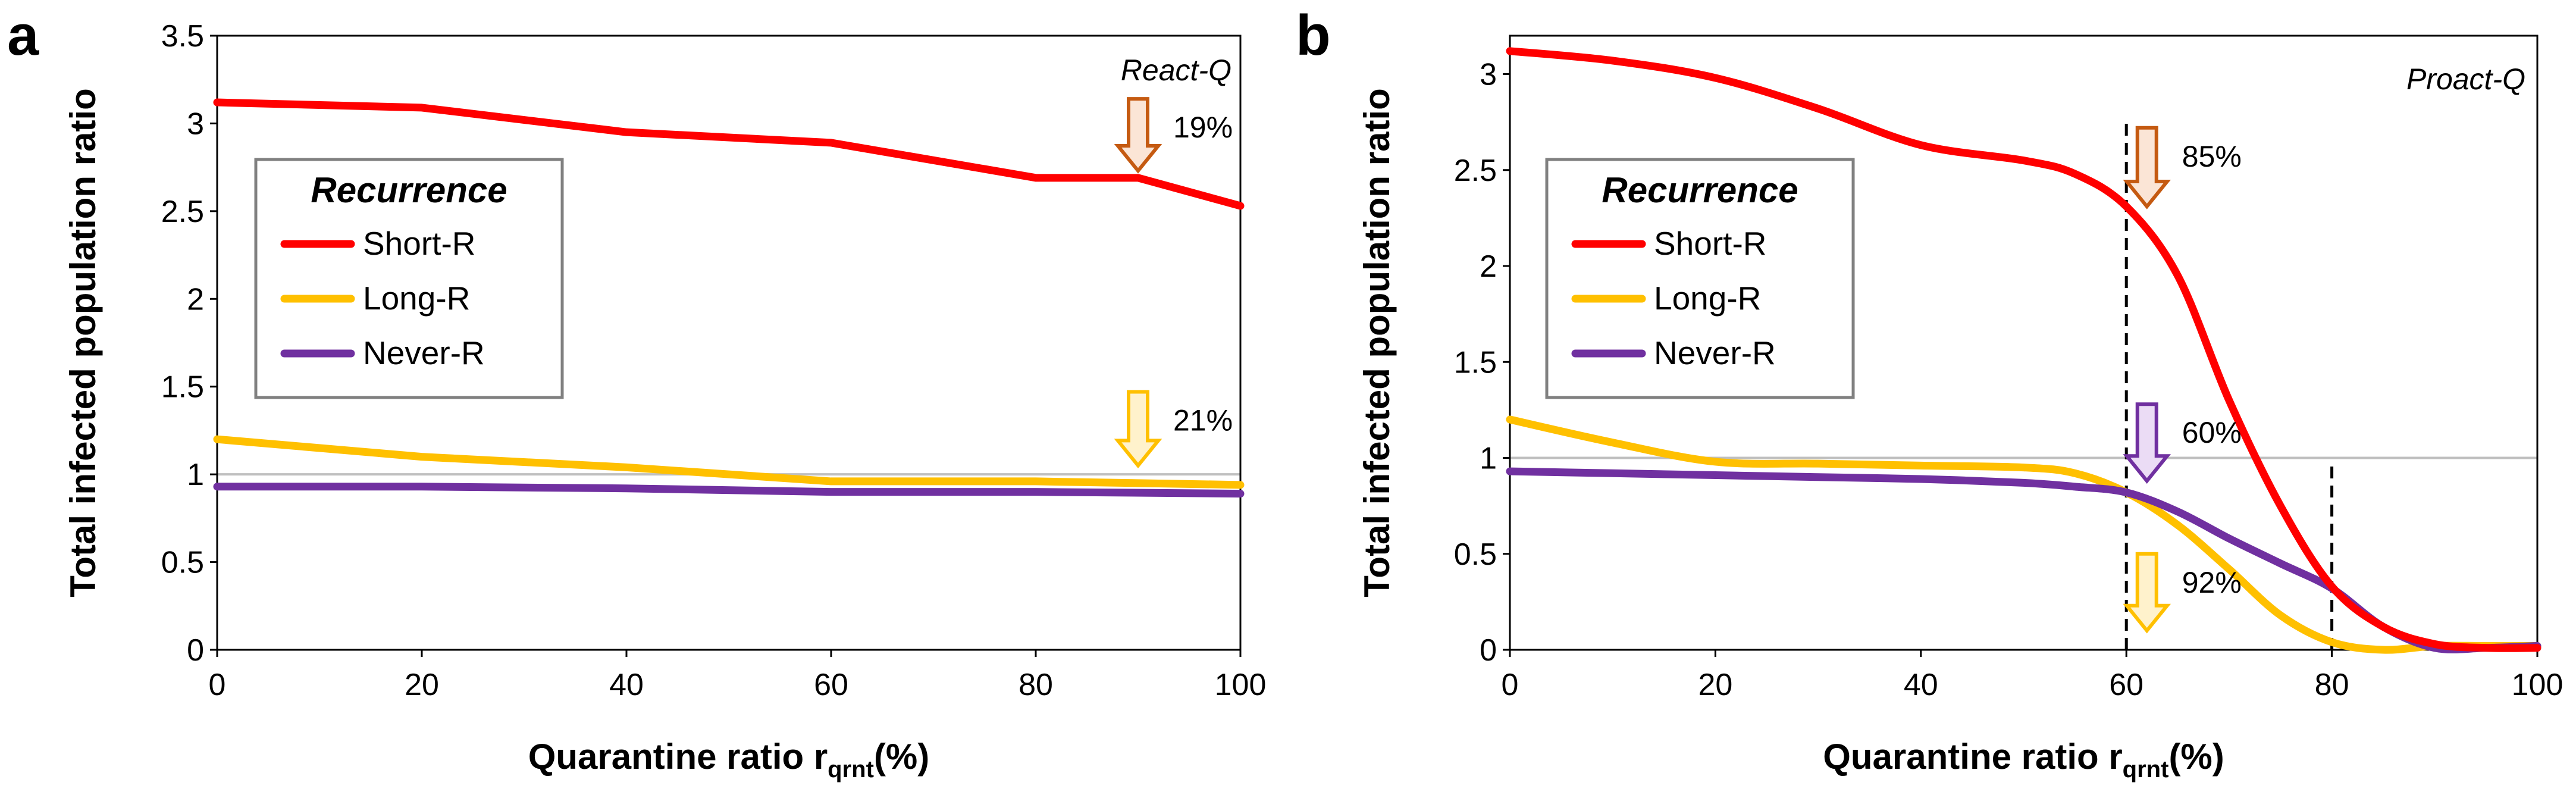 The height and width of the screenshot is (795, 2576). I want to click on percent-reduction-label: 19%, so click(1203, 127).